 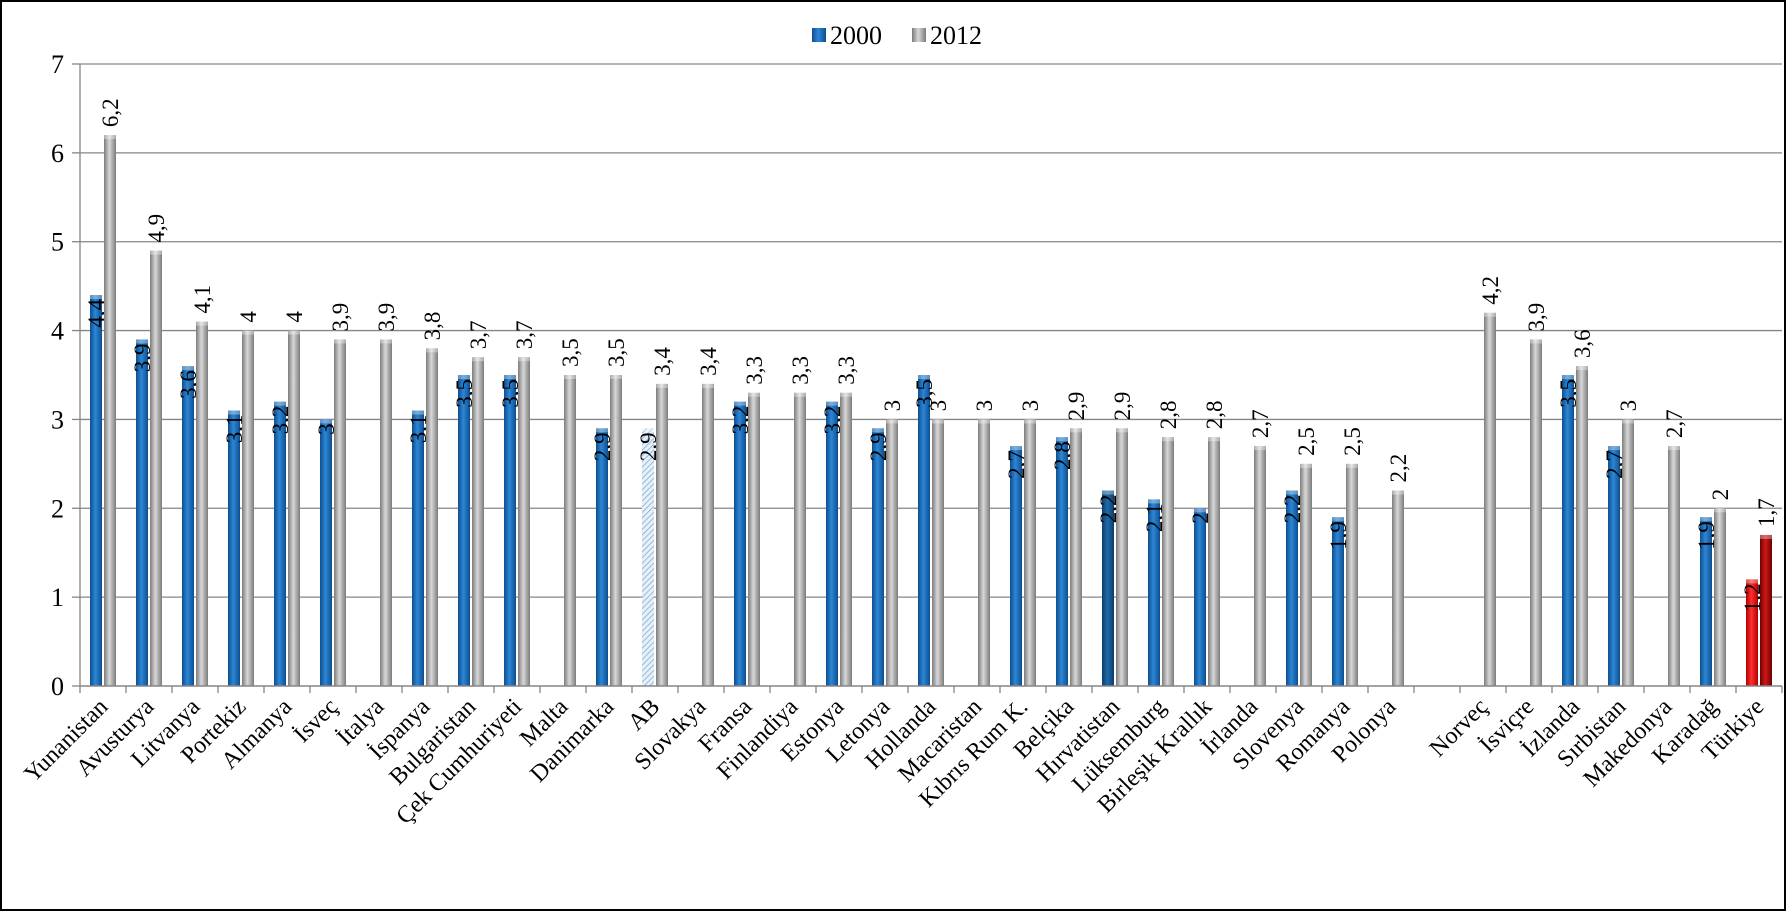 I want to click on data-label: 3,8, so click(x=432, y=326).